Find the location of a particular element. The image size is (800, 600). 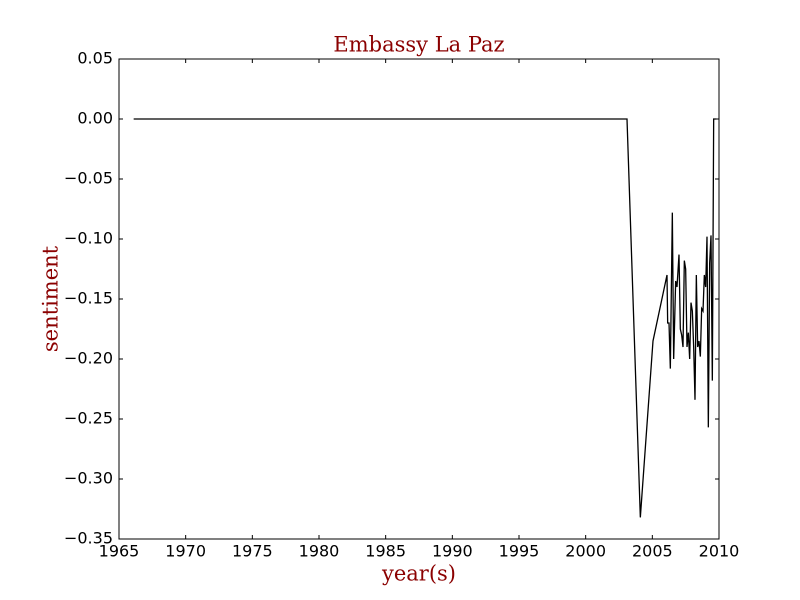

y-tick-label: −0.30 is located at coordinates (88, 478).